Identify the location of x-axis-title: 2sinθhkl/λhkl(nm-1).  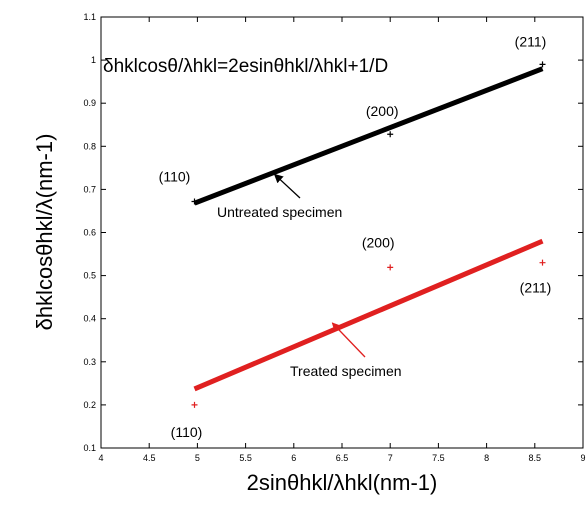
(342, 482).